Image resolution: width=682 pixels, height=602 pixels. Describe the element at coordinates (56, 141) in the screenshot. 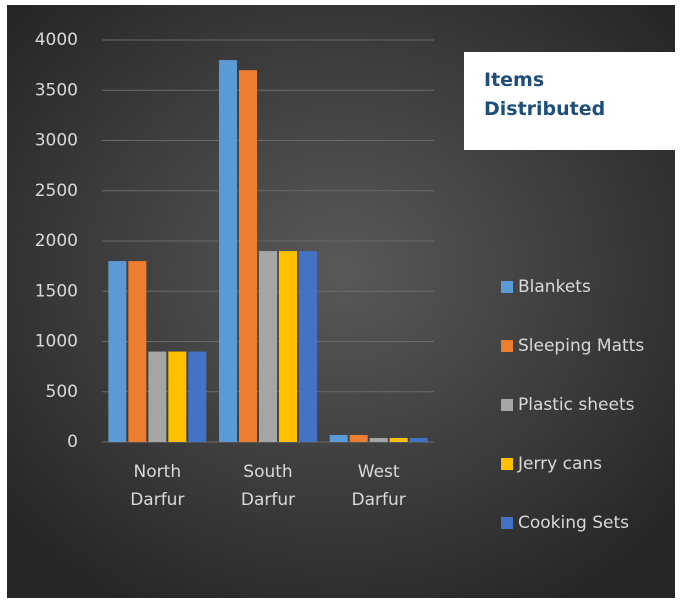

I see `y-tick-label: 3000` at that location.